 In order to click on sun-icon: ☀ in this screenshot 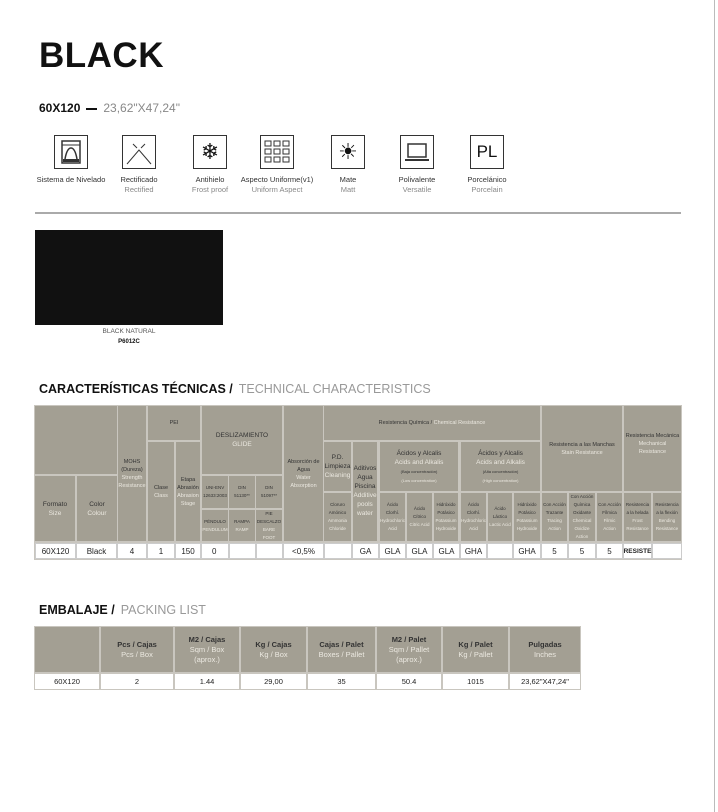, I will do `click(348, 152)`.